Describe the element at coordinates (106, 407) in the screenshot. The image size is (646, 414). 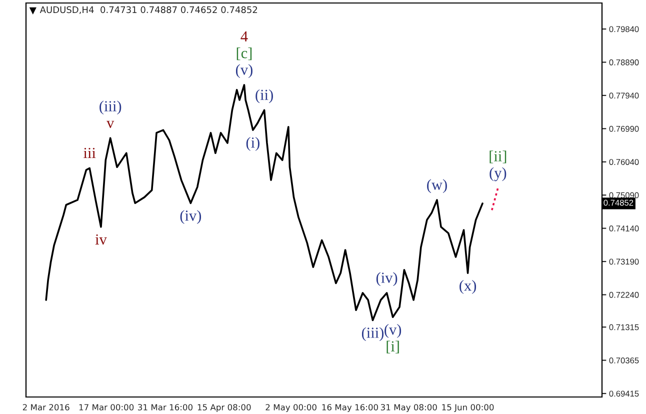
I see `x-tick-label: 17 Mar 00:00` at that location.